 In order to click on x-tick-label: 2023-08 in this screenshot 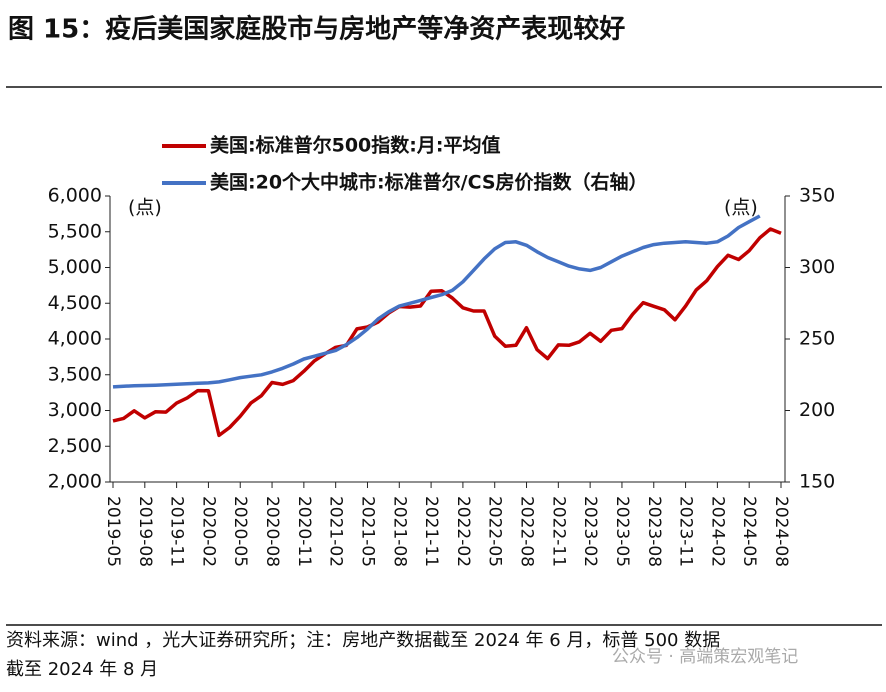, I will do `click(654, 531)`.